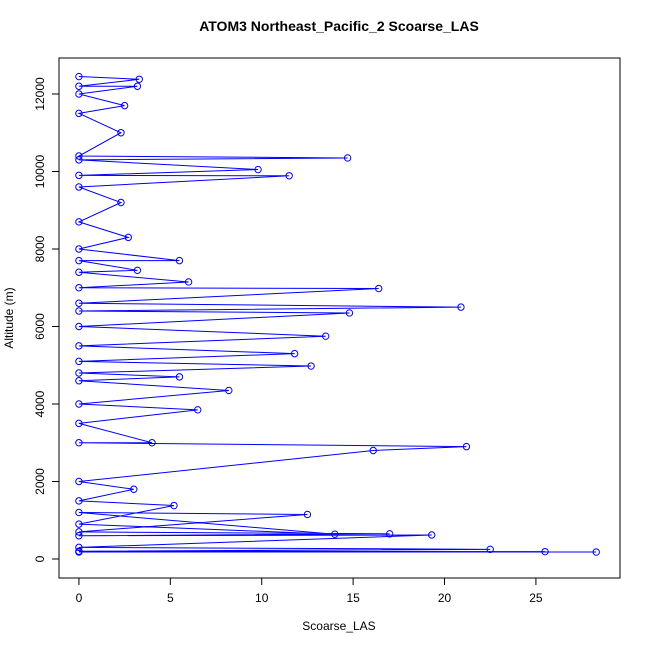 The height and width of the screenshot is (650, 650). I want to click on chart-title: ATOM3 Northeast_Pacific_2 Scoarse_LAS, so click(339, 26).